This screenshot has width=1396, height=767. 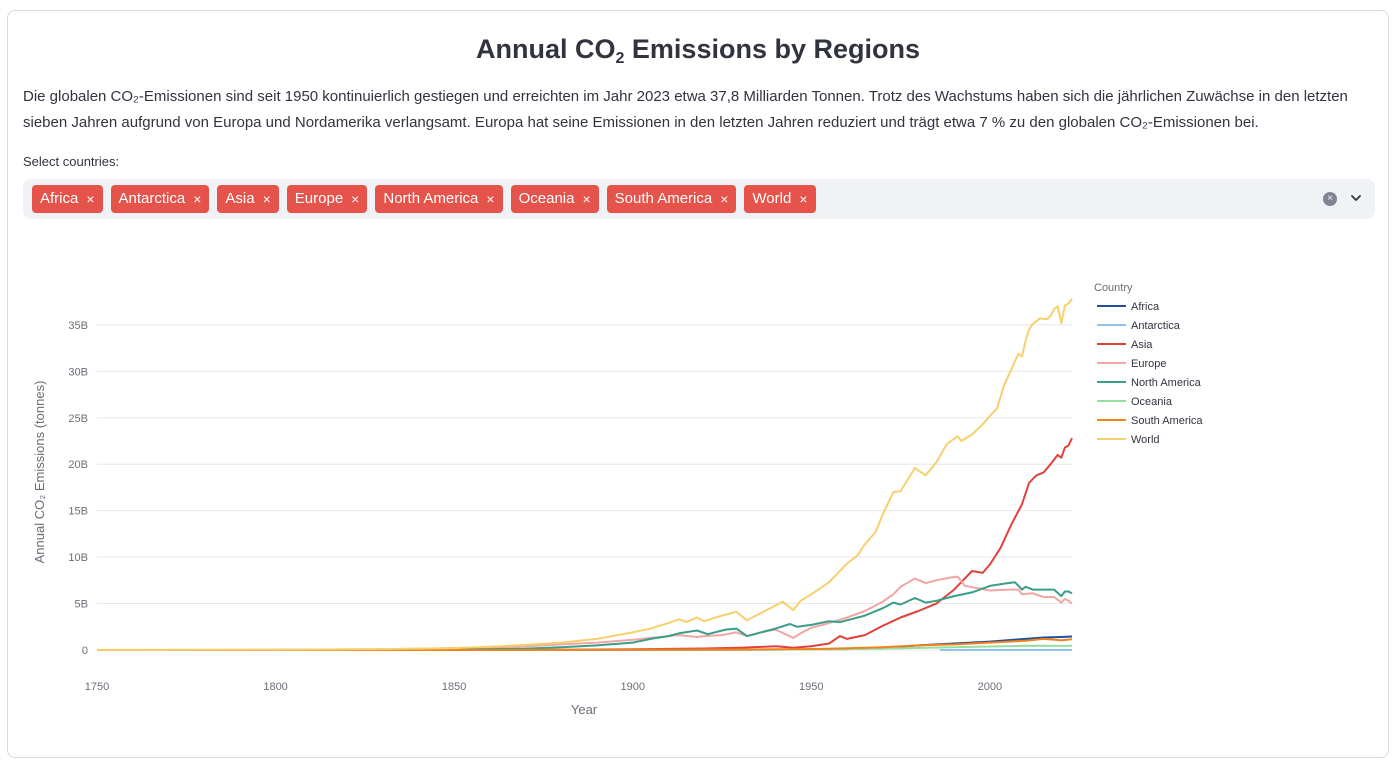 What do you see at coordinates (663, 198) in the screenshot?
I see `tag-label: South America` at bounding box center [663, 198].